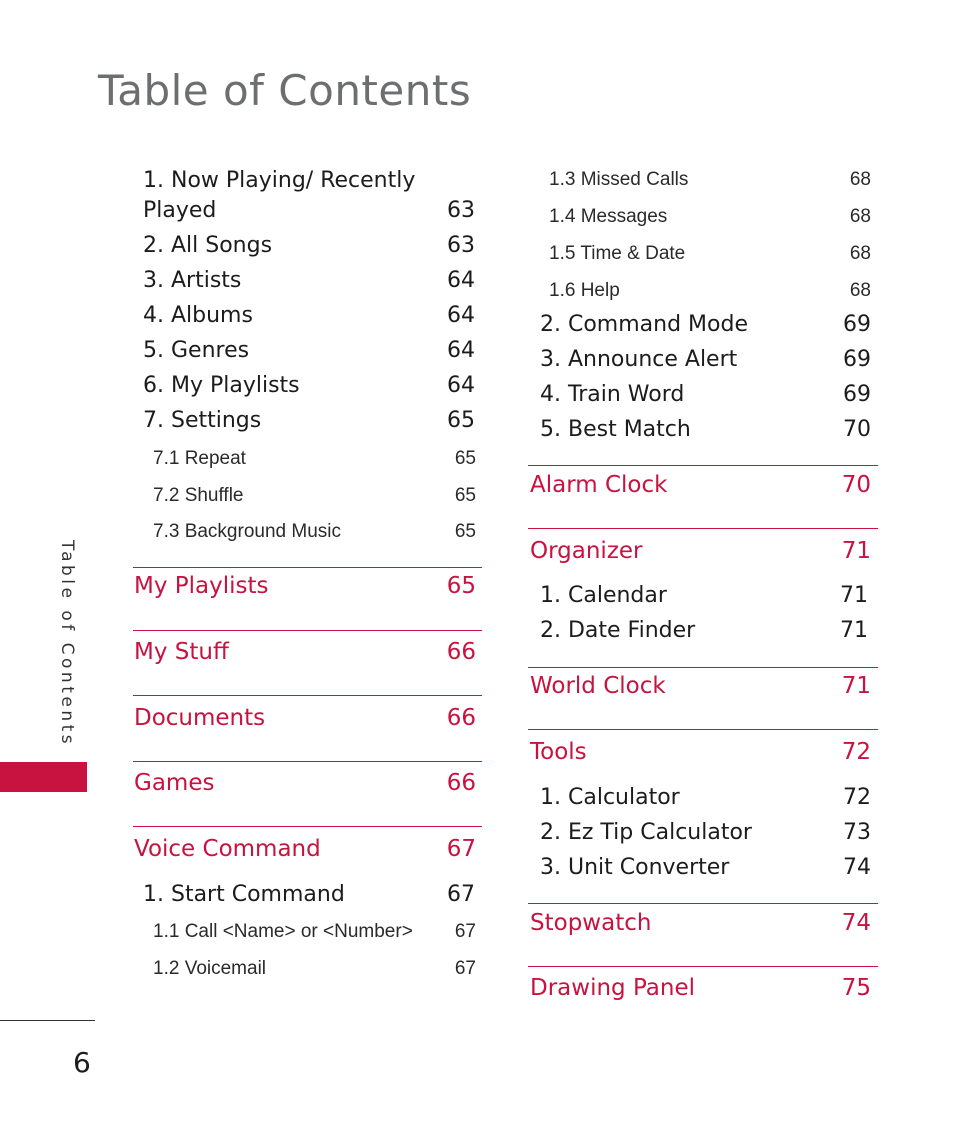  I want to click on toc-section-label: Stopwatch, so click(591, 923).